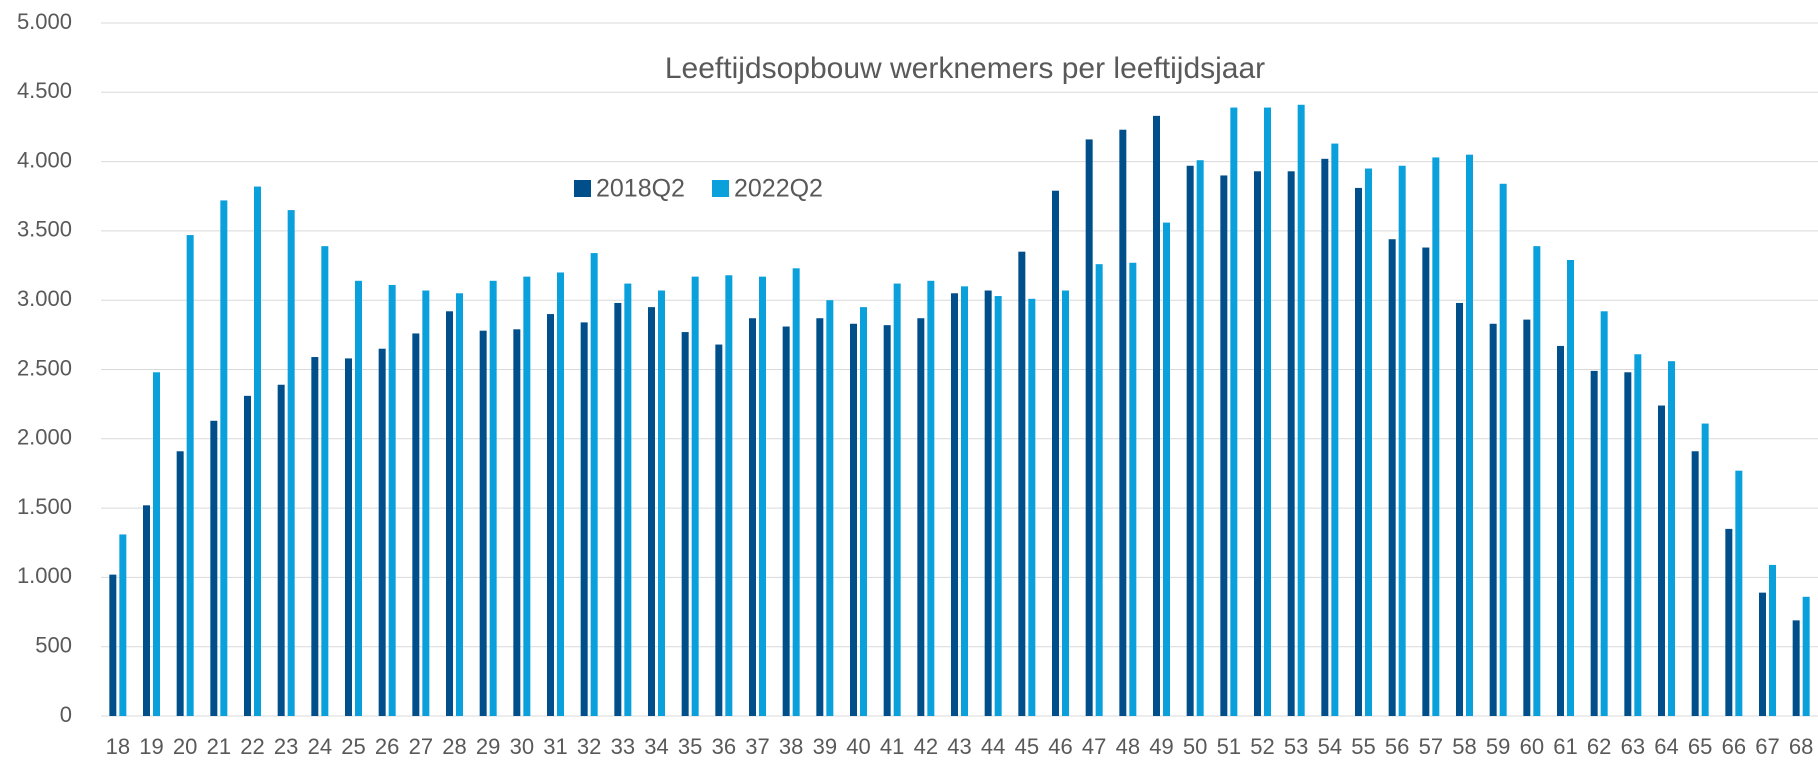  Describe the element at coordinates (1767, 746) in the screenshot. I see `x-tick-label: 67` at that location.